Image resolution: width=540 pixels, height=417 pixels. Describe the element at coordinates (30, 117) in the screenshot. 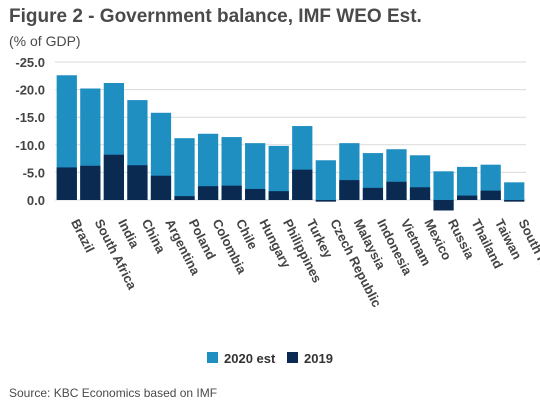

I see `y-tick-label: -15.0` at that location.